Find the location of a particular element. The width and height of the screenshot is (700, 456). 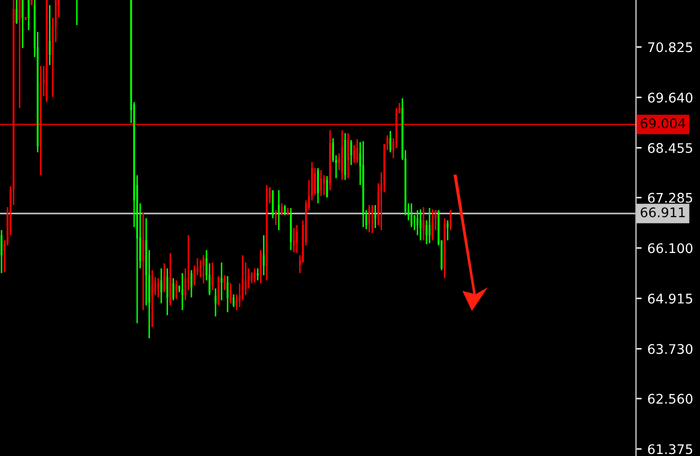

ref-line-label: 69.004 is located at coordinates (663, 123).